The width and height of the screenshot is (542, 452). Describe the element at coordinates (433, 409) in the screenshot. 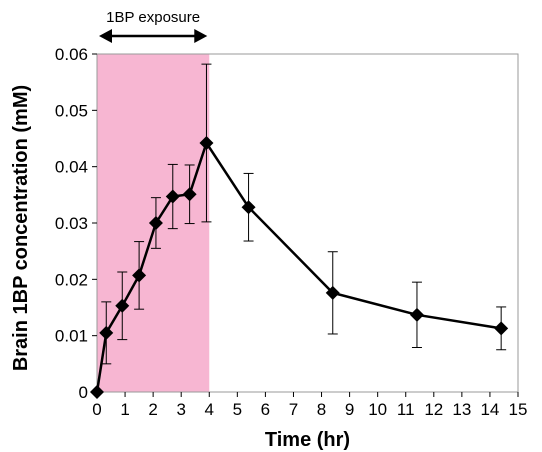

I see `x-tick-label: 12` at that location.